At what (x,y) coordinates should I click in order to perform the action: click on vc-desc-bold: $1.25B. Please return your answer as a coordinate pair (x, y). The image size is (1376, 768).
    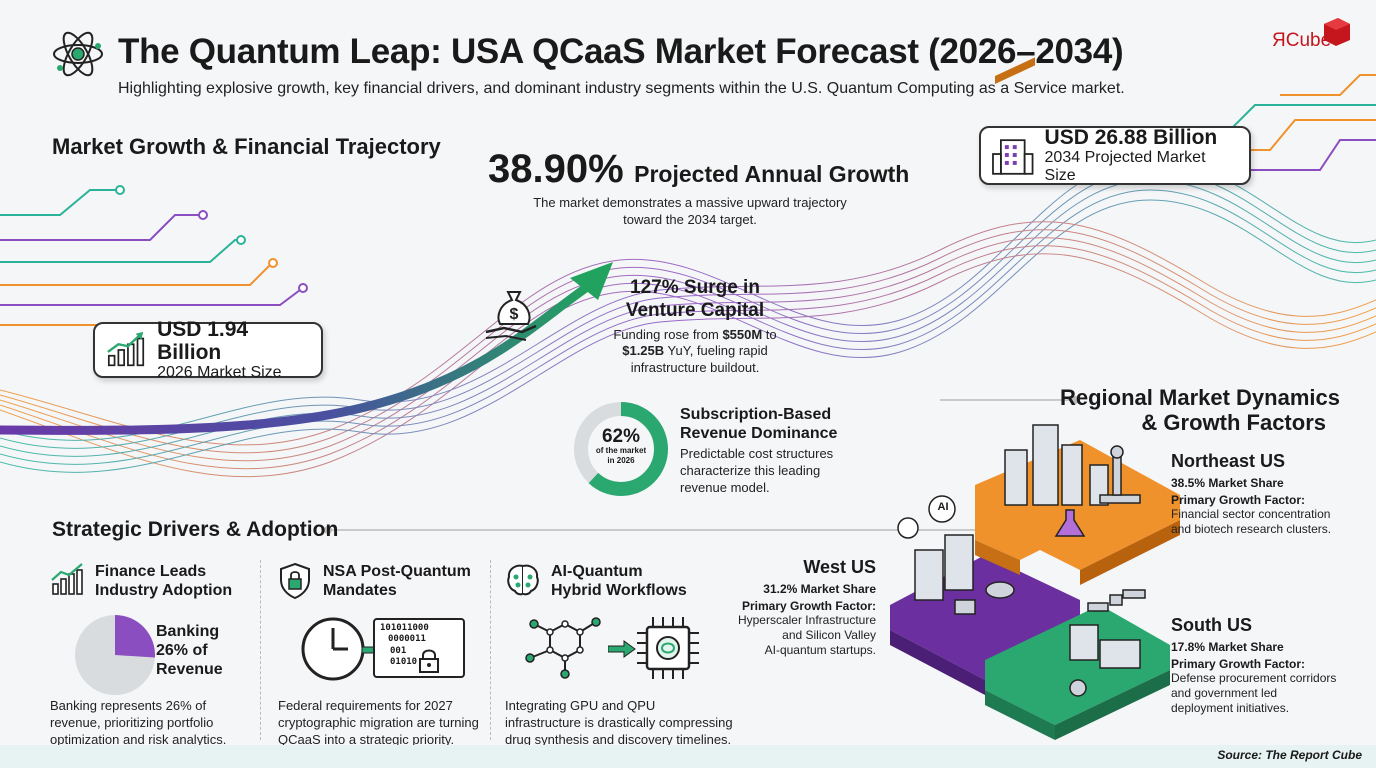
    Looking at the image, I should click on (643, 351).